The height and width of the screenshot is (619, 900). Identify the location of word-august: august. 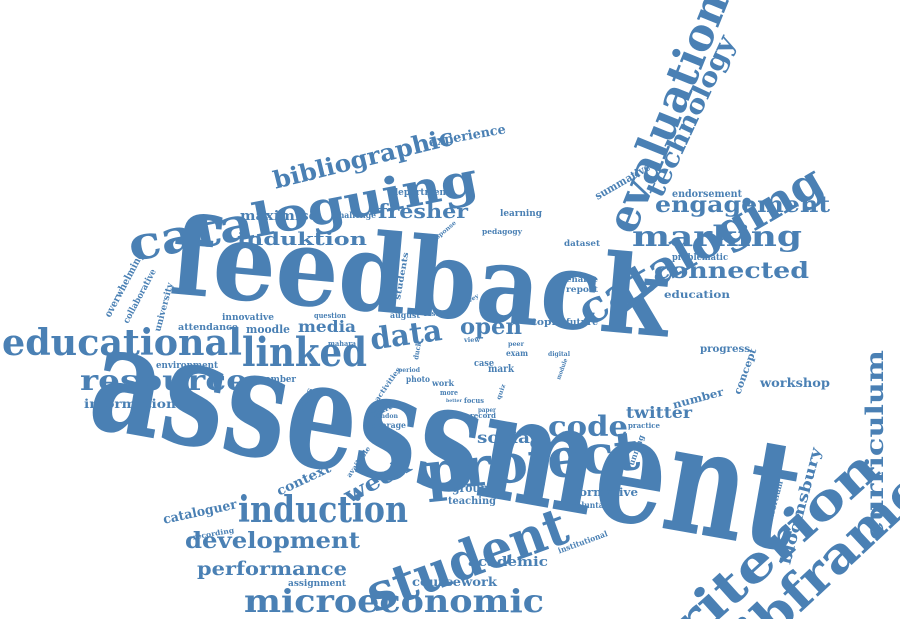
(405, 315).